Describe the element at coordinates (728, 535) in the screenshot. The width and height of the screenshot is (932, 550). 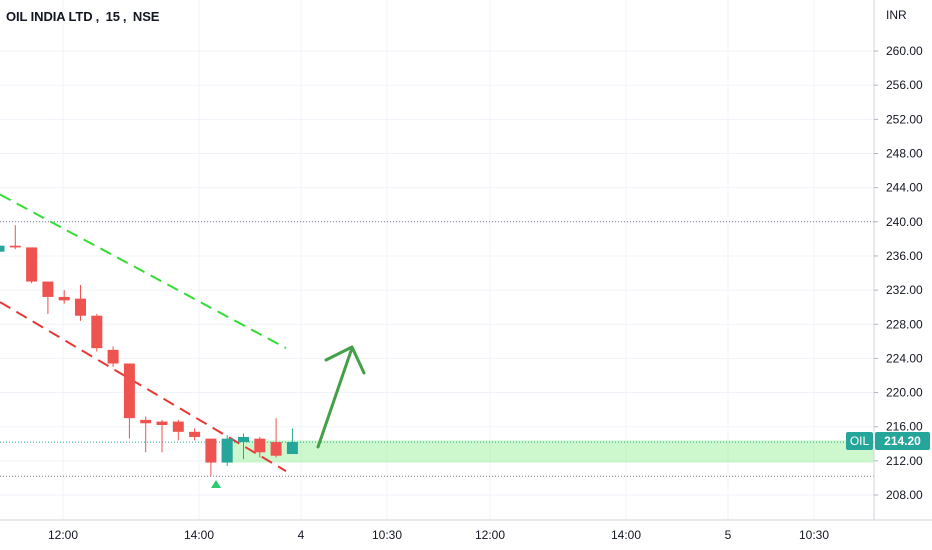
I see `time-tick-label: 5` at that location.